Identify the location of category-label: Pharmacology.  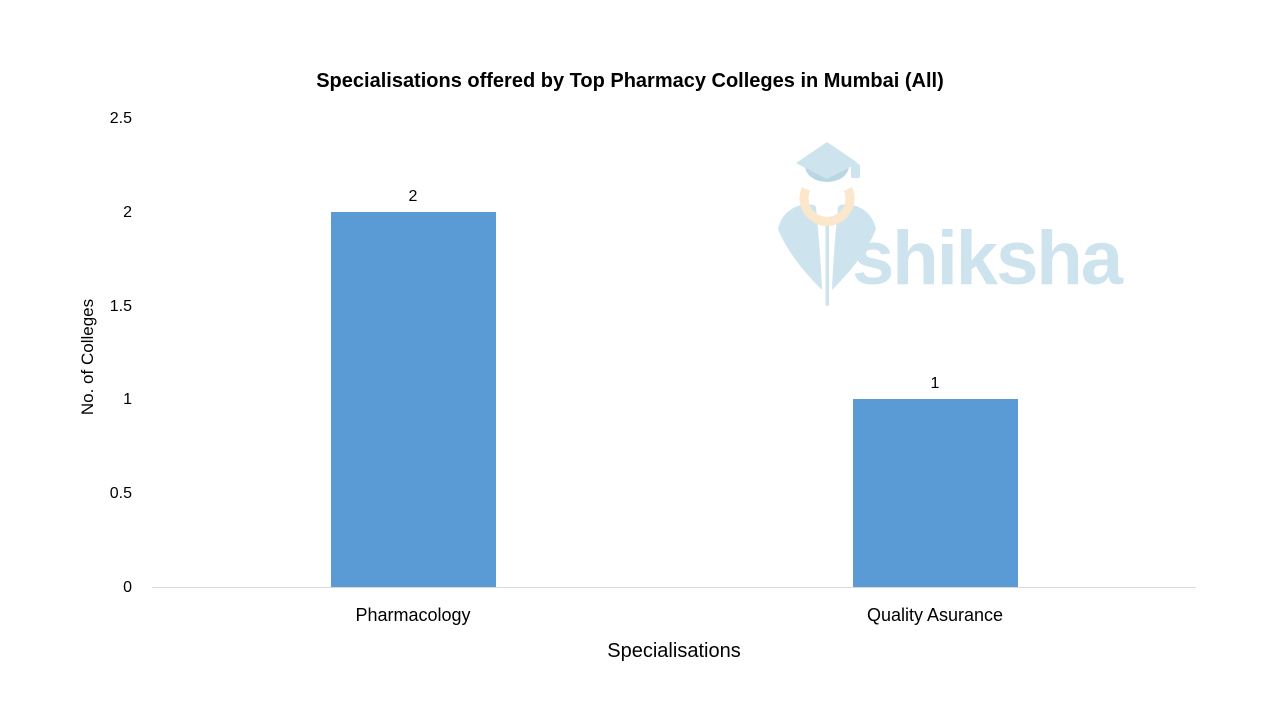
(413, 615).